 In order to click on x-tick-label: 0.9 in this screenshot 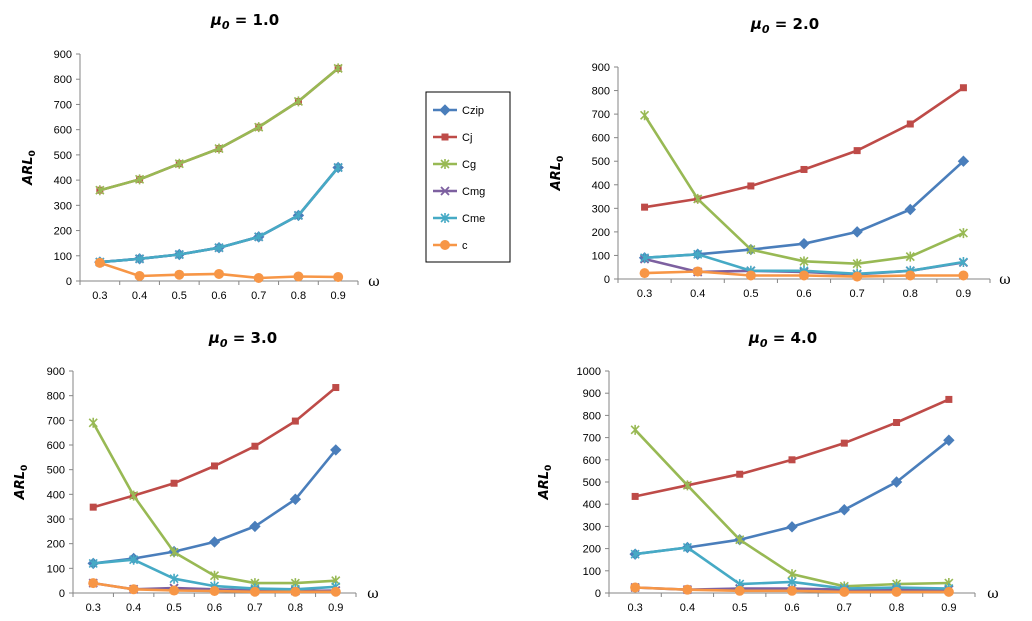, I will do `click(948, 608)`.